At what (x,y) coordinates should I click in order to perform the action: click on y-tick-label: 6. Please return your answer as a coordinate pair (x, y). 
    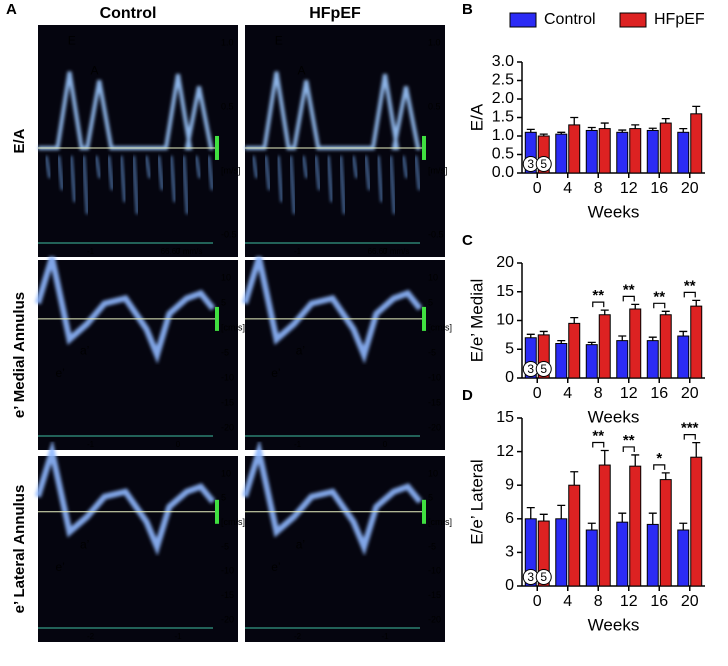
    Looking at the image, I should click on (509, 518).